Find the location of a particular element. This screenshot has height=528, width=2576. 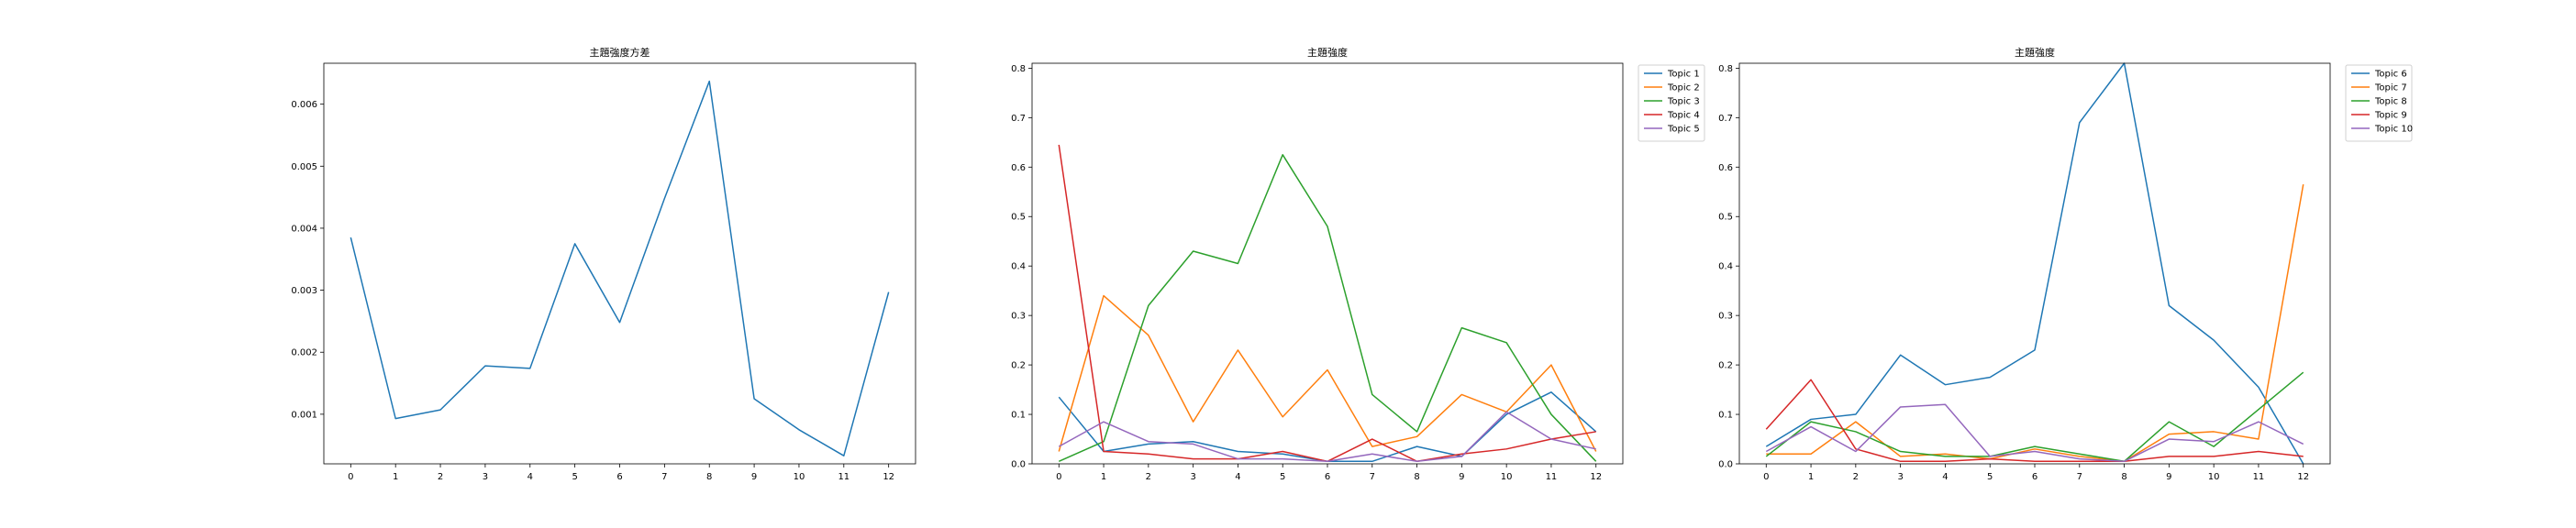

legend: Topic 1 Topic 2 Topic 3 Topic 4 Topic 5 is located at coordinates (1671, 103).